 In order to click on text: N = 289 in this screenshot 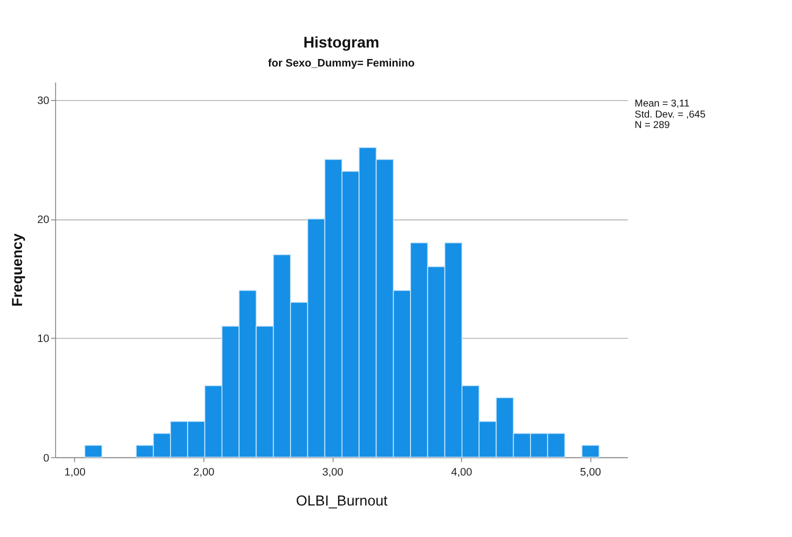, I will do `click(652, 126)`.